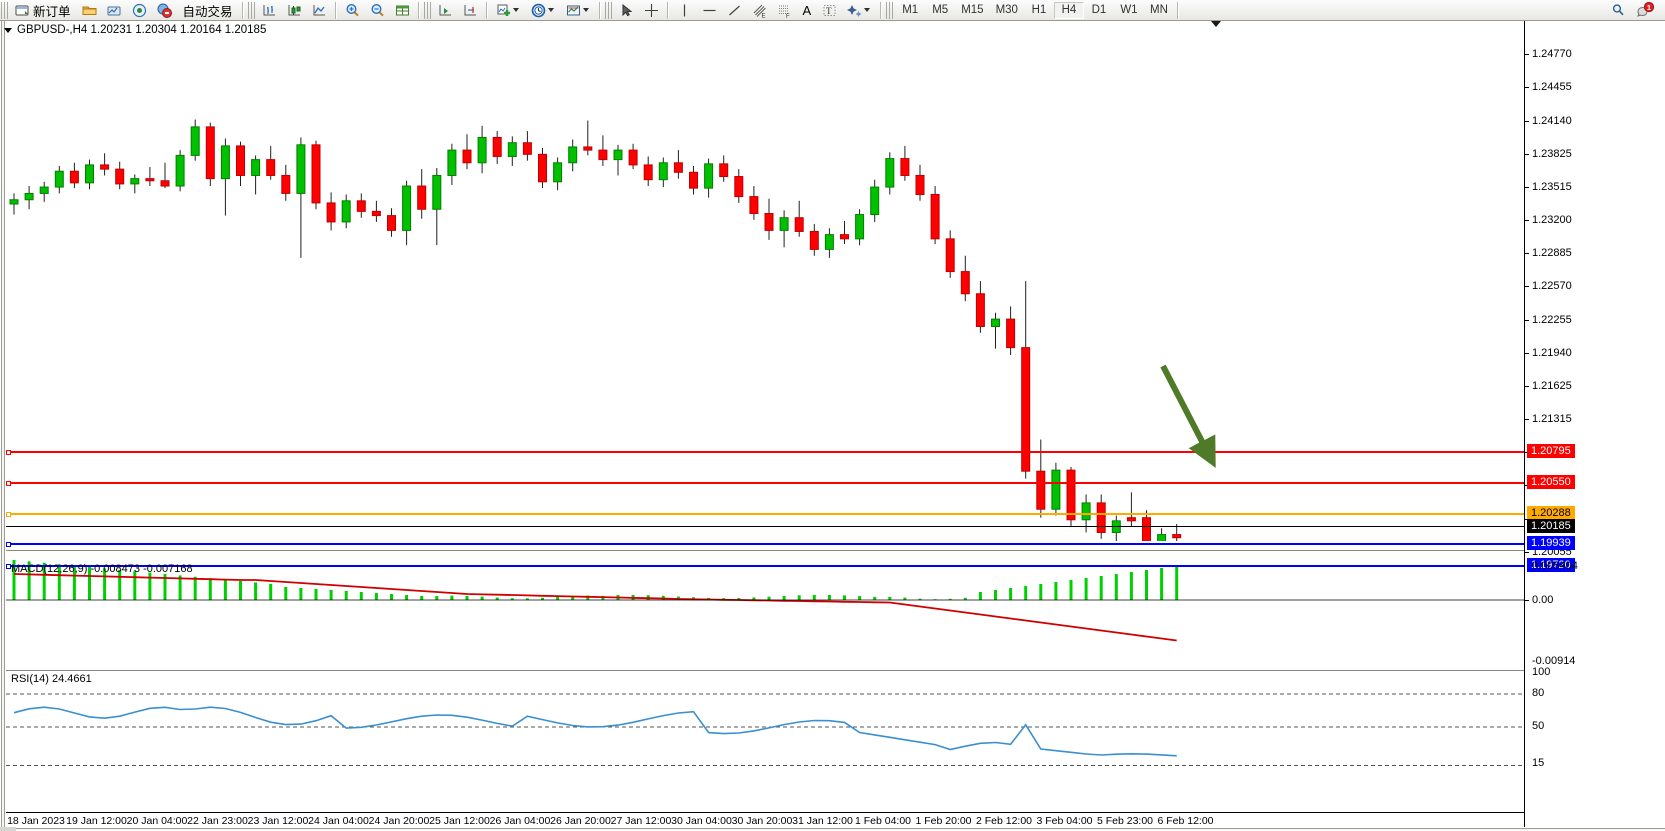  What do you see at coordinates (972, 10) in the screenshot?
I see `timeframe-m15: M15` at bounding box center [972, 10].